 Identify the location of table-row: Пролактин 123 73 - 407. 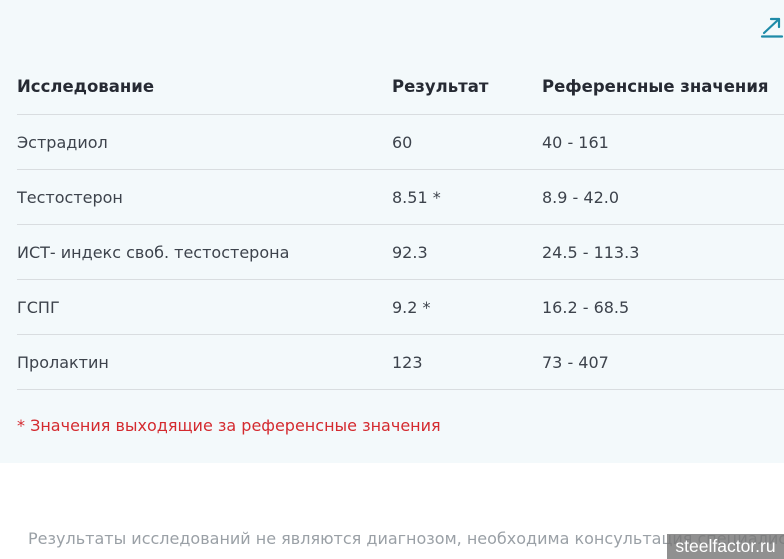
(400, 362).